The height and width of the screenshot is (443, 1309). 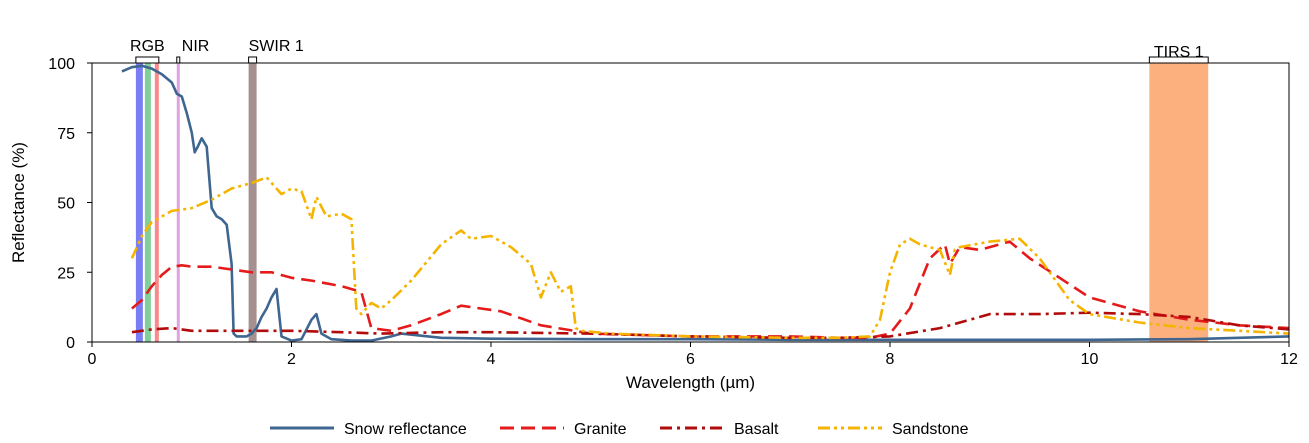 What do you see at coordinates (291, 359) in the screenshot?
I see `x-tick-label: 2` at bounding box center [291, 359].